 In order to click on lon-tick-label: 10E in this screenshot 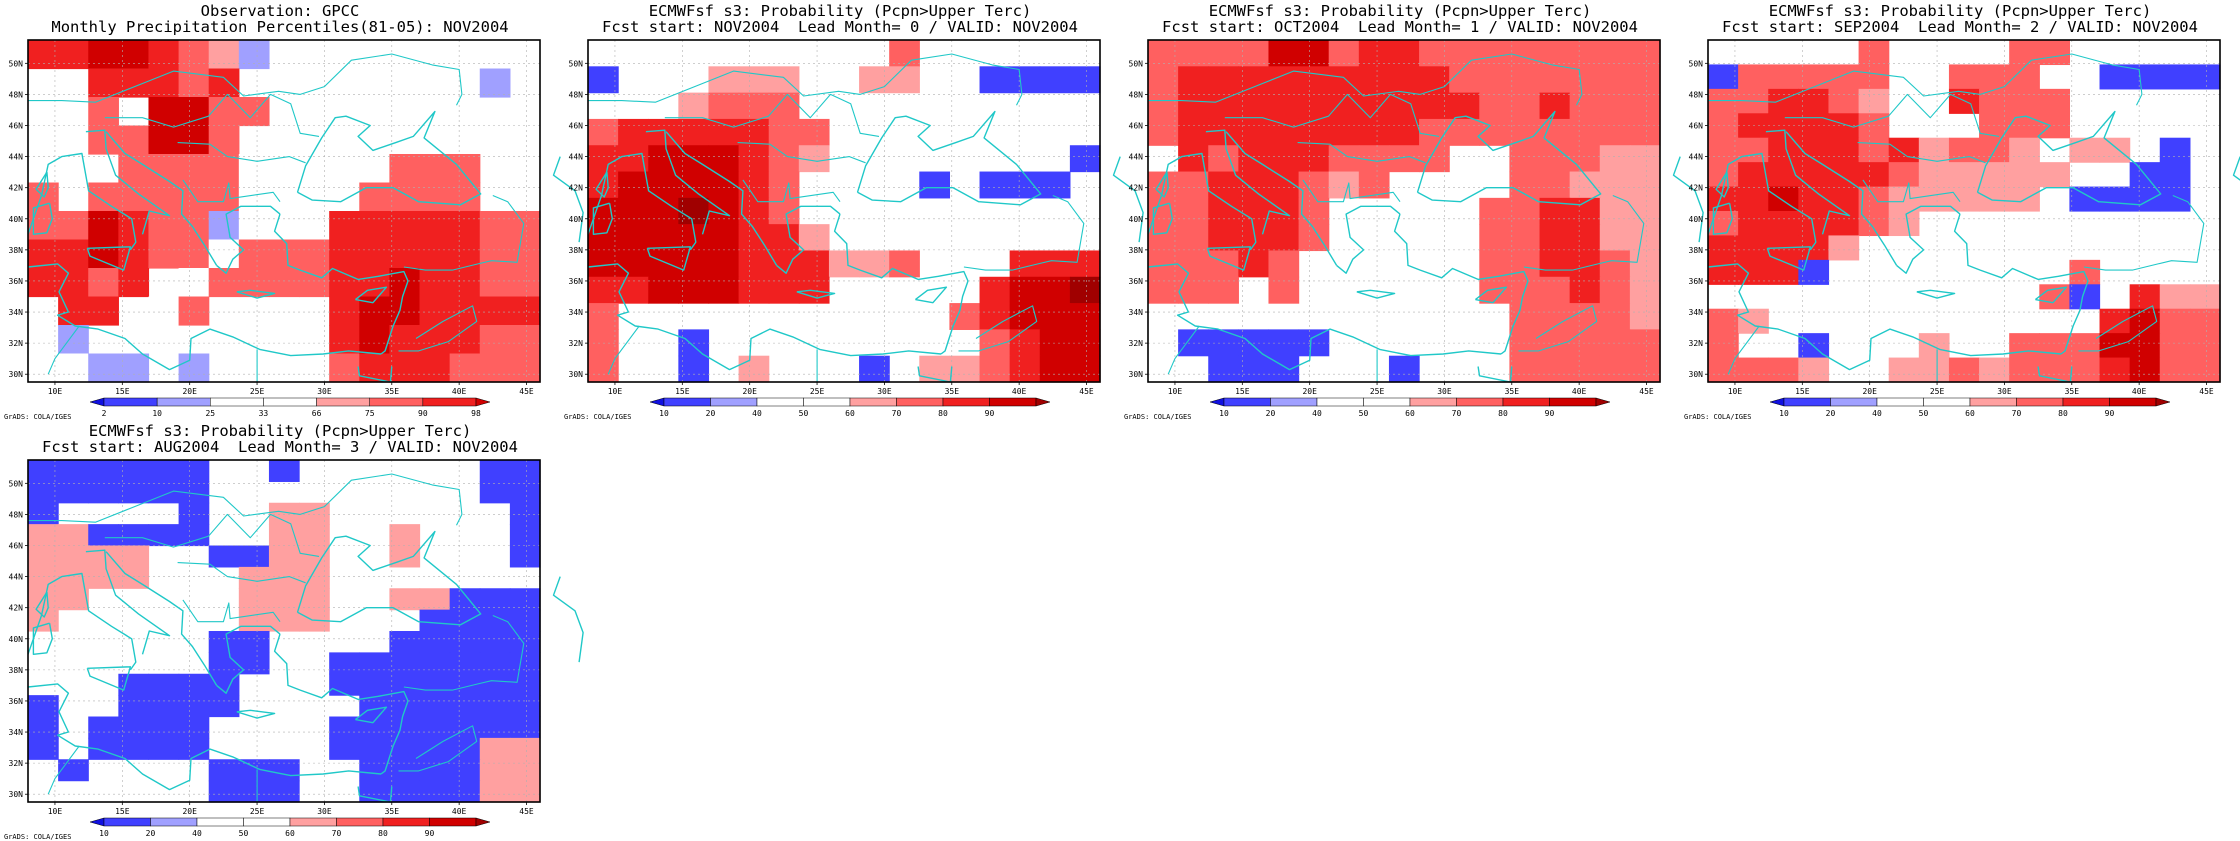, I will do `click(55, 391)`.